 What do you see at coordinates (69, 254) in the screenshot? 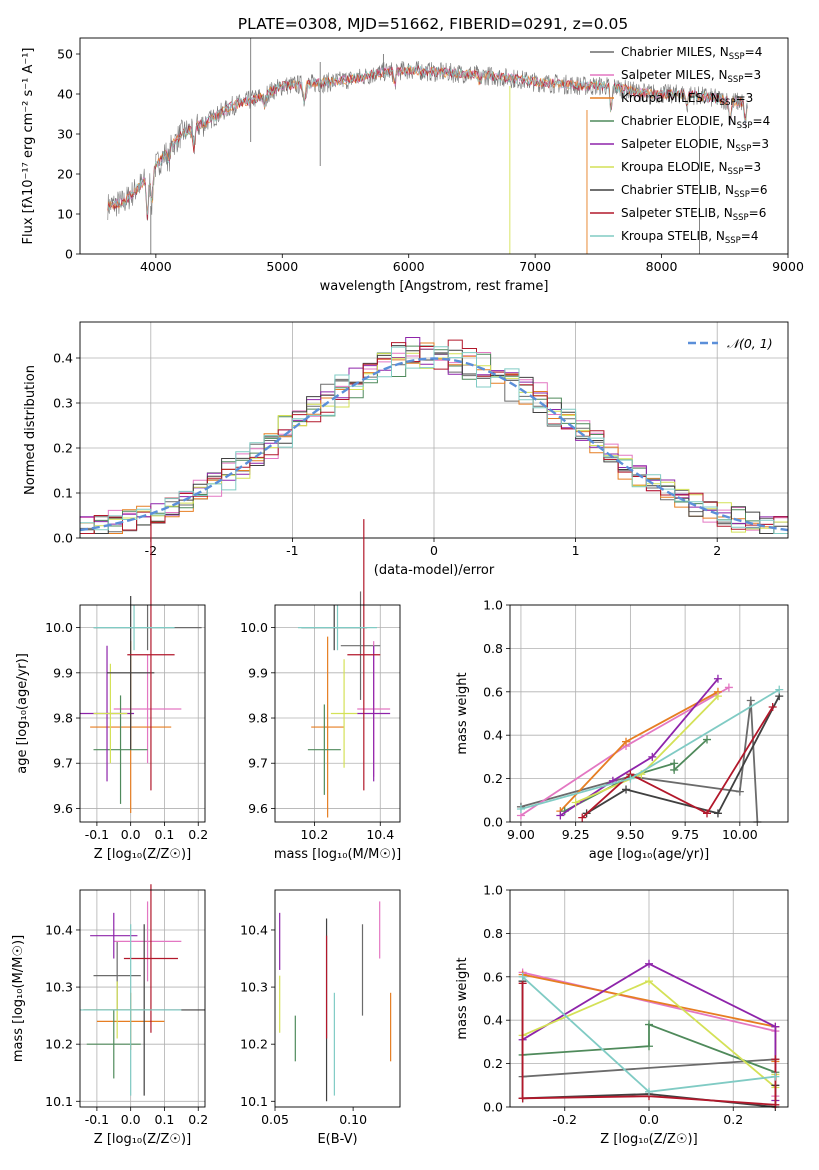
I see `y-tick-label: 0` at bounding box center [69, 254].